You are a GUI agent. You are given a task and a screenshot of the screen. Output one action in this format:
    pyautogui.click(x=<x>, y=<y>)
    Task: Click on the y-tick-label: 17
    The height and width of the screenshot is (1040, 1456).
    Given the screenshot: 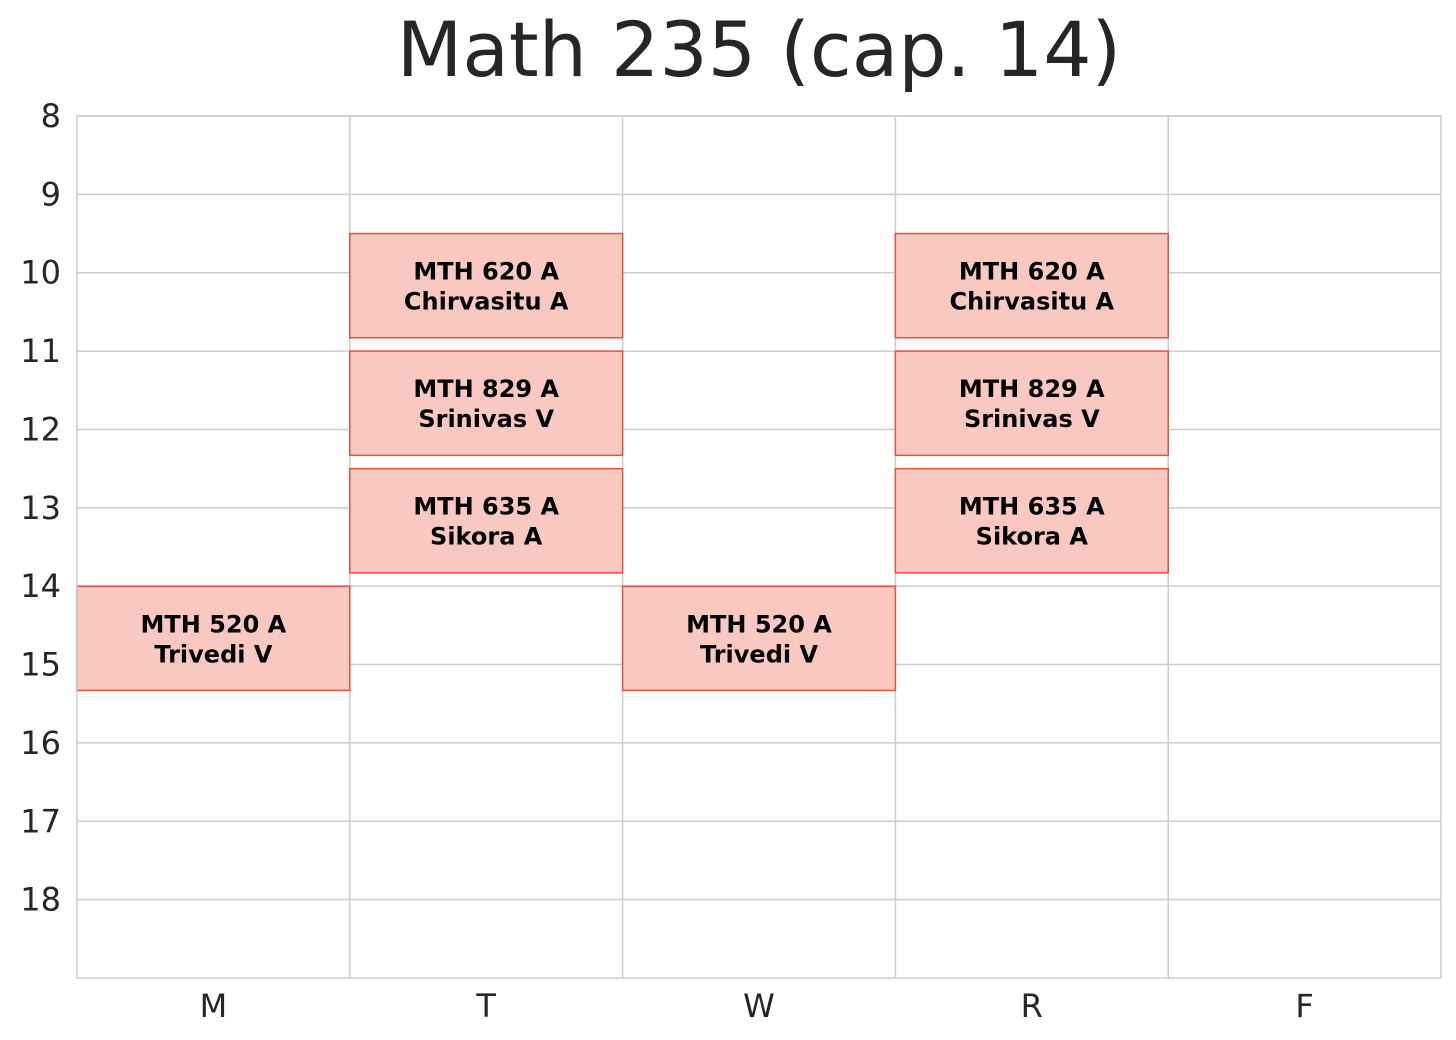 What is the action you would take?
    pyautogui.click(x=40, y=821)
    